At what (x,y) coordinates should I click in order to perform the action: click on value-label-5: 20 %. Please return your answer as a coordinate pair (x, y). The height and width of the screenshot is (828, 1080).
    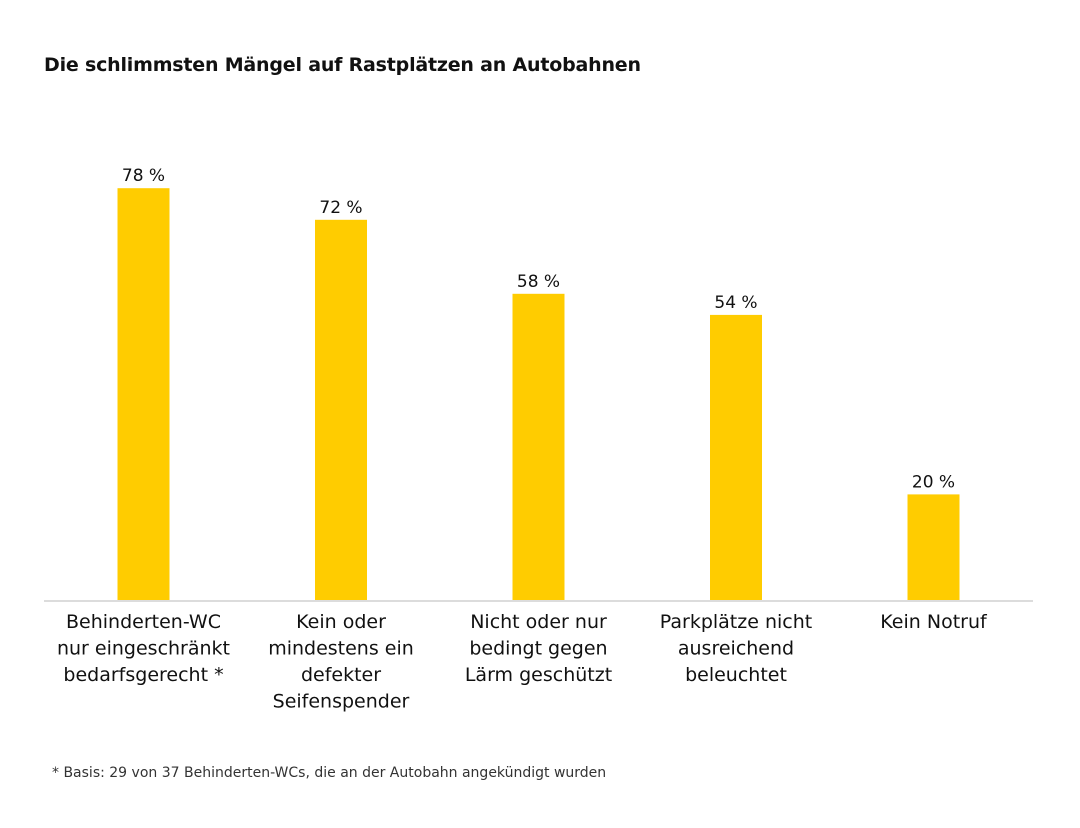
    Looking at the image, I should click on (933, 482).